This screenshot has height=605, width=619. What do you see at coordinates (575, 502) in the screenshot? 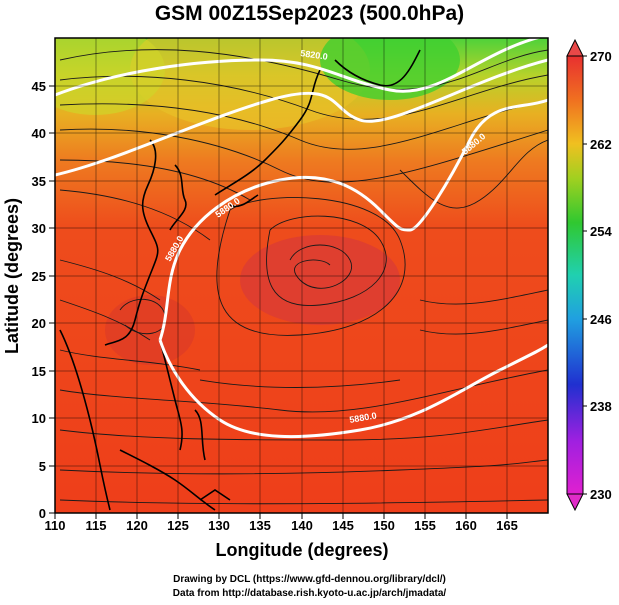
I see `colorbar-min-arrow` at bounding box center [575, 502].